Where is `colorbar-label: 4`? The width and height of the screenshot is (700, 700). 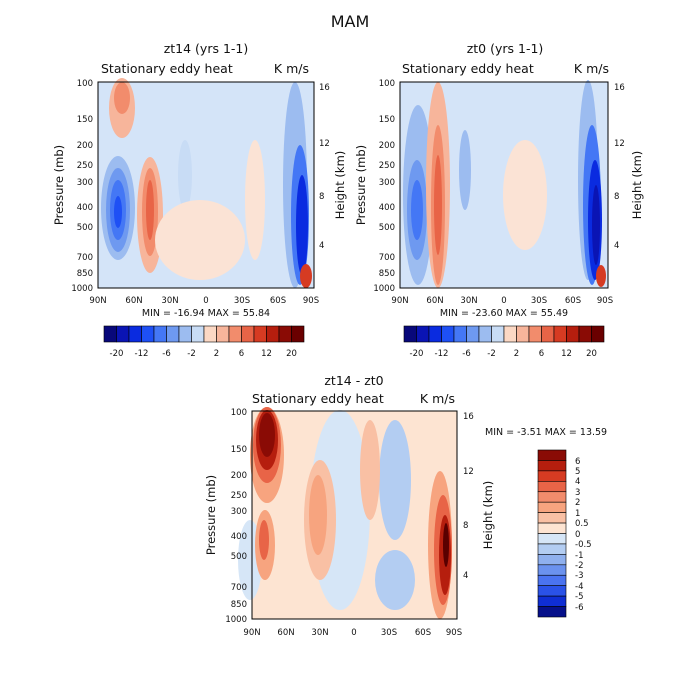
colorbar-label: 4 is located at coordinates (577, 482).